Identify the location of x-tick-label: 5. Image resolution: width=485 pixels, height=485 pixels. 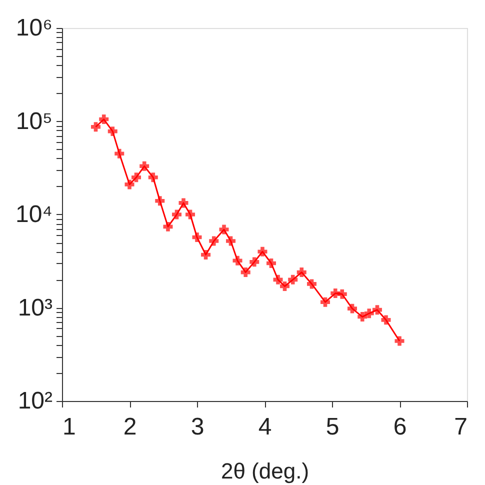
(333, 427).